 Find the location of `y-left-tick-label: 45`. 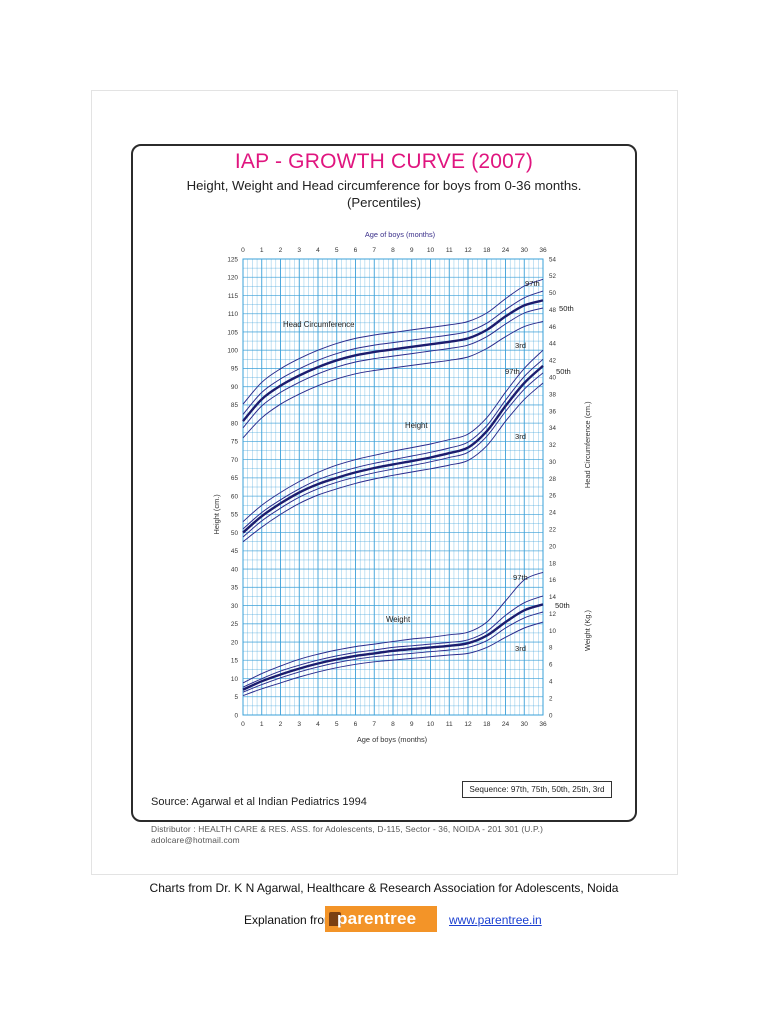

y-left-tick-label: 45 is located at coordinates (235, 551).